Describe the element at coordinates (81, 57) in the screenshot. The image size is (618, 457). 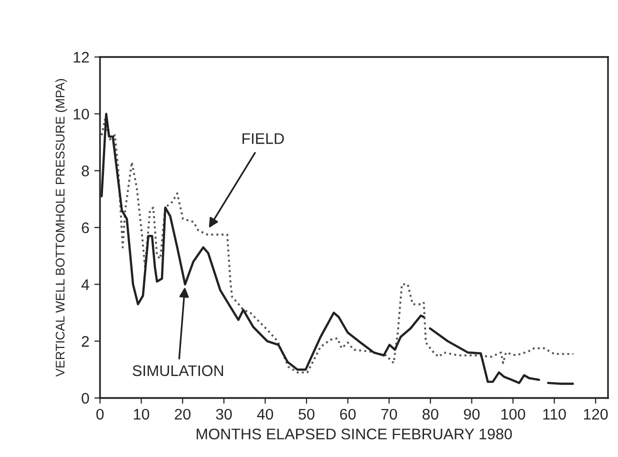
I see `y-tick-label: 12` at that location.